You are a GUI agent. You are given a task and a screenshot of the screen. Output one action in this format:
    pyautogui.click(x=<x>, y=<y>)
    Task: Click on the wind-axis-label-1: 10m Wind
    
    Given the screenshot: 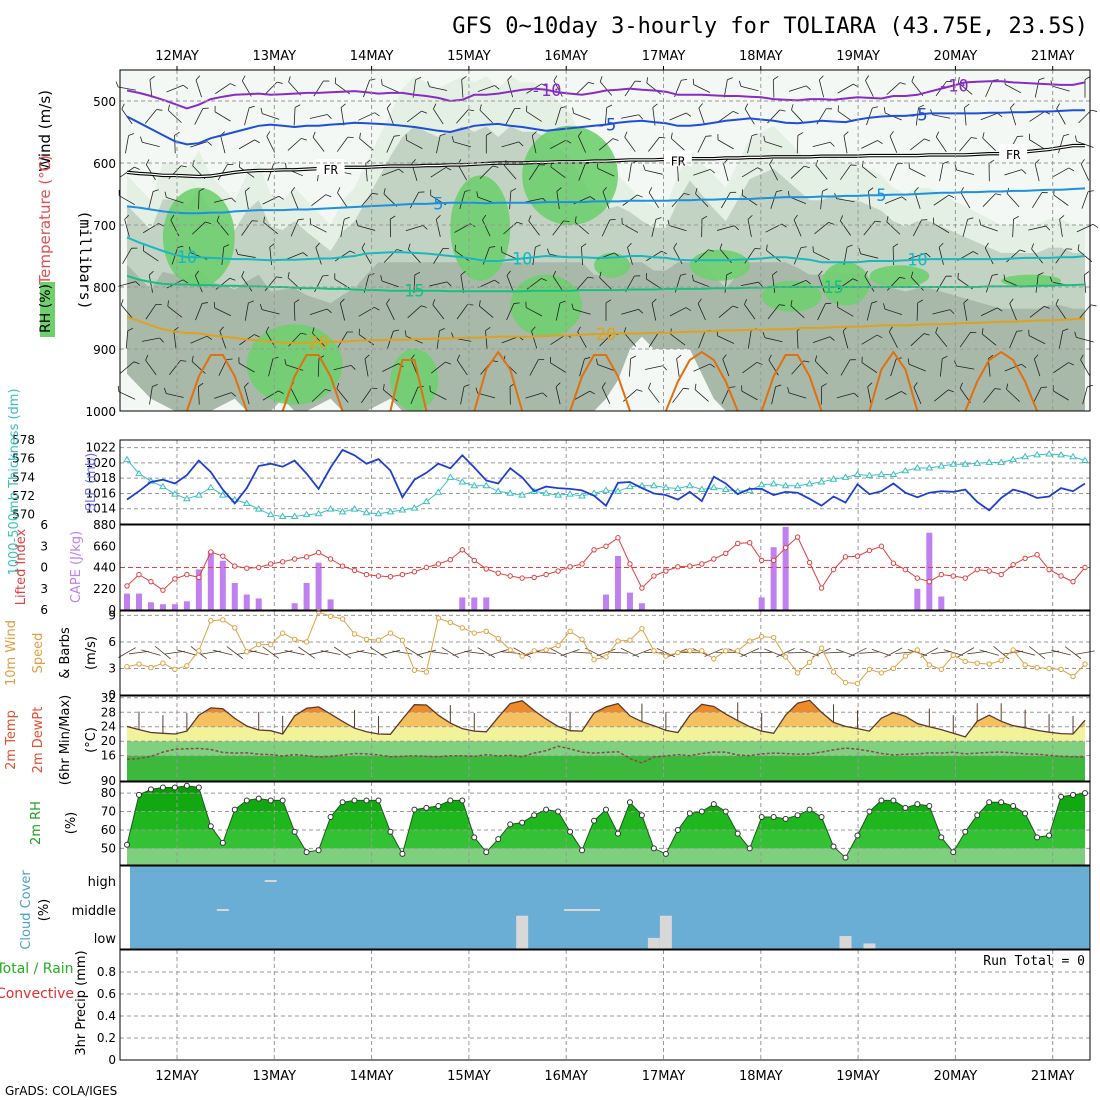 What is the action you would take?
    pyautogui.click(x=11, y=653)
    